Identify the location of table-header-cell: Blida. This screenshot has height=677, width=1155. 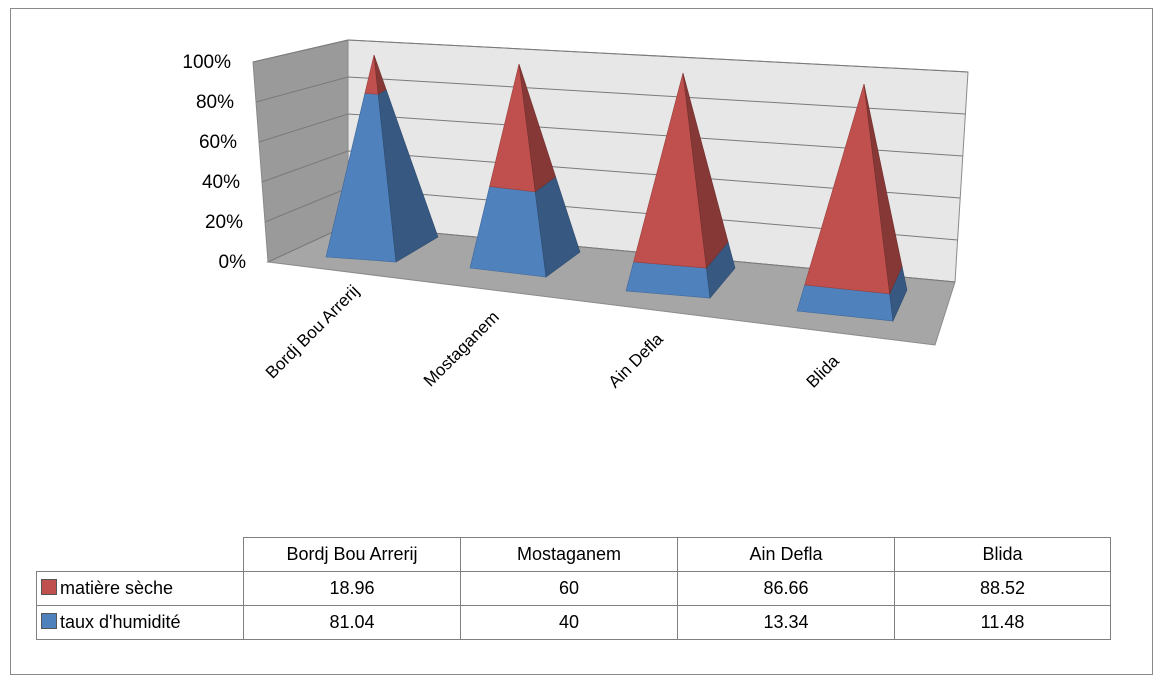
(1002, 554).